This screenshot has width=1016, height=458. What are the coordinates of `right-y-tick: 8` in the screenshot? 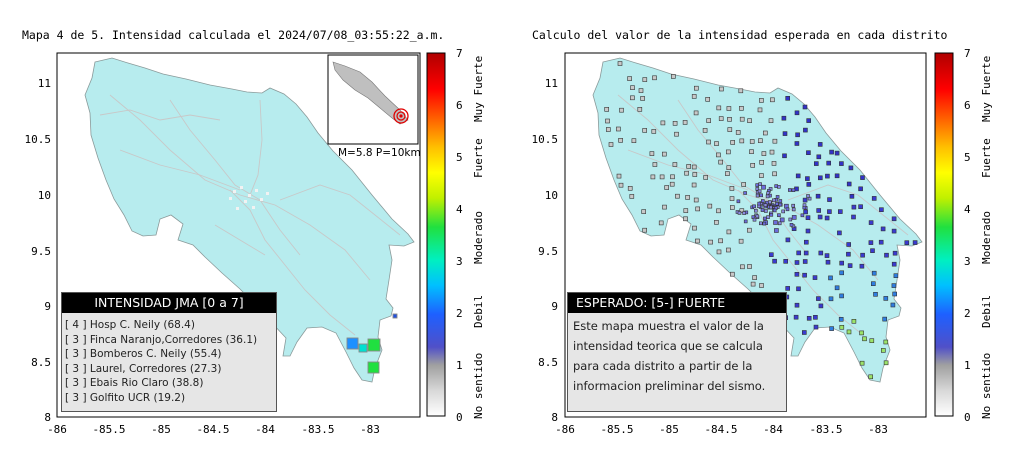 It's located at (554, 417).